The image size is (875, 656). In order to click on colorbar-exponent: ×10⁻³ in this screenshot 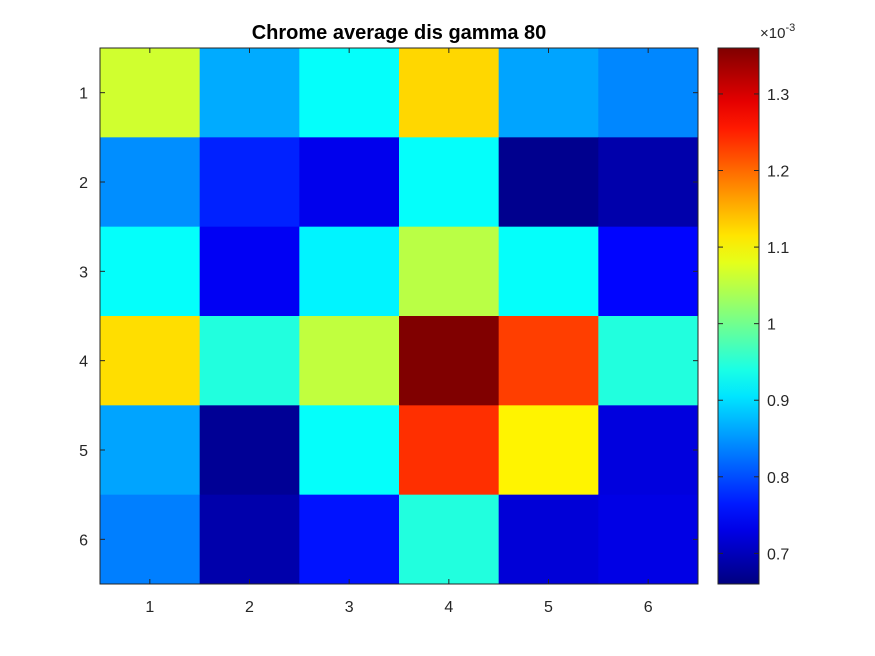, I will do `click(777, 32)`.